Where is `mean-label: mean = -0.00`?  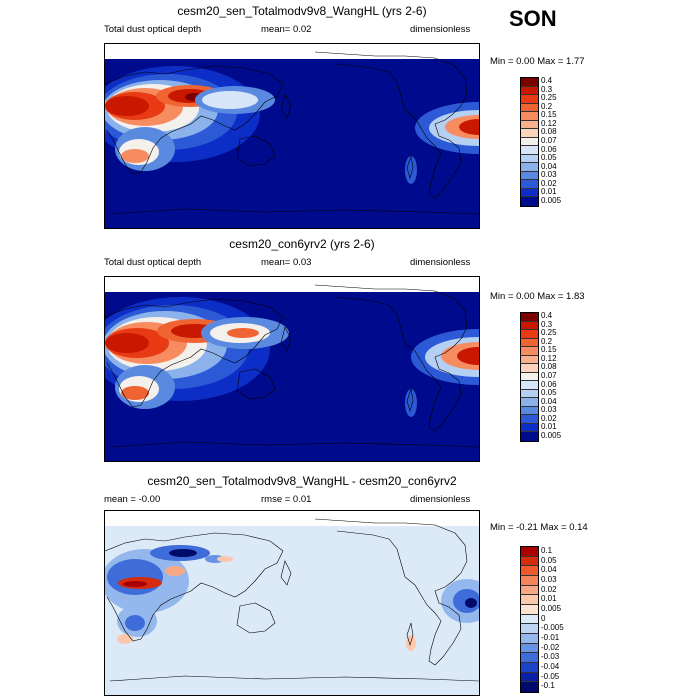
mean-label: mean = -0.00 is located at coordinates (132, 499).